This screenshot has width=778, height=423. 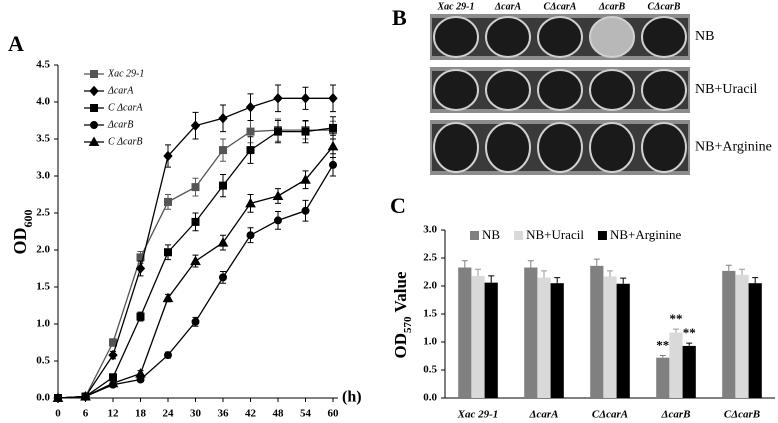 What do you see at coordinates (491, 234) in the screenshot?
I see `legend-label: NB` at bounding box center [491, 234].